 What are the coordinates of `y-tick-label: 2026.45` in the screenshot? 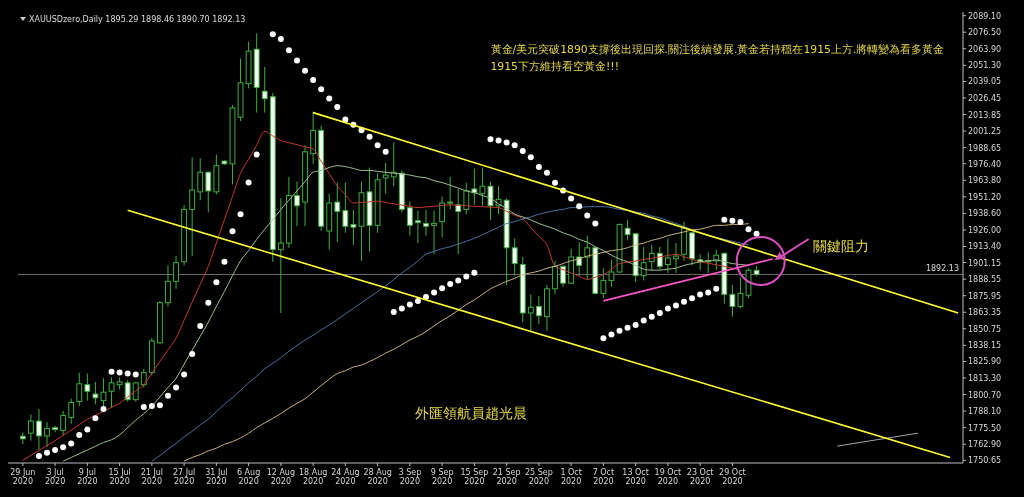 It's located at (985, 98).